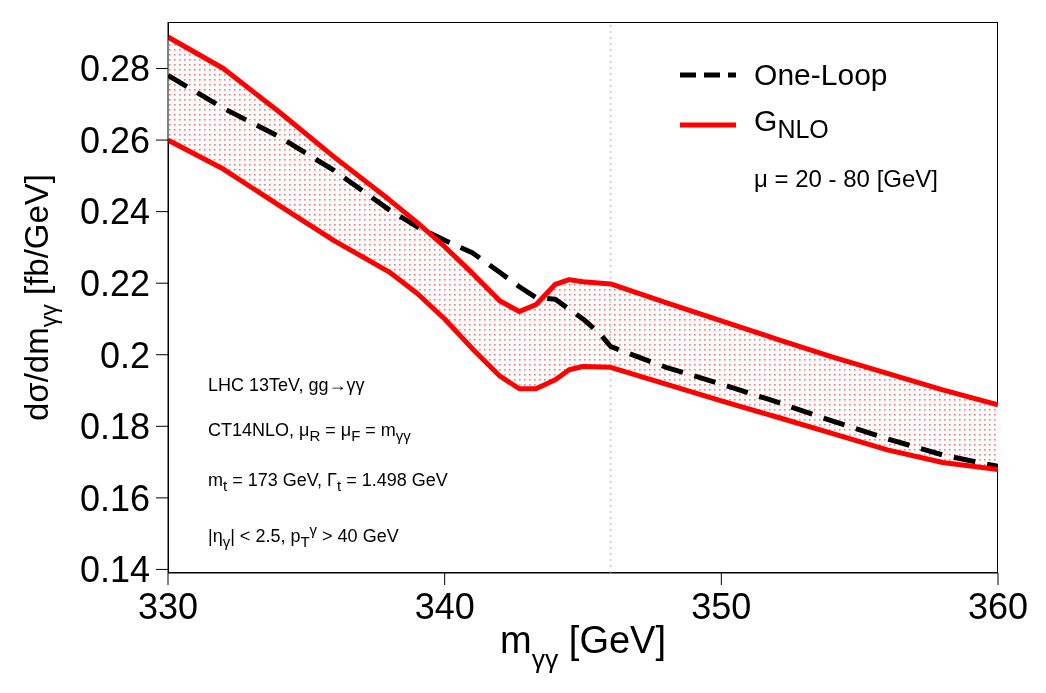 This screenshot has width=1046, height=693. I want to click on x-tick-label: 340, so click(444, 606).